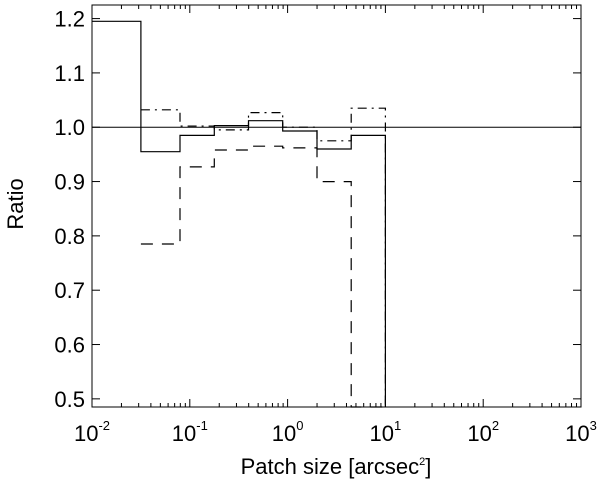 This screenshot has width=600, height=482. I want to click on x-tick-label: 10⁻¹, so click(190, 432).